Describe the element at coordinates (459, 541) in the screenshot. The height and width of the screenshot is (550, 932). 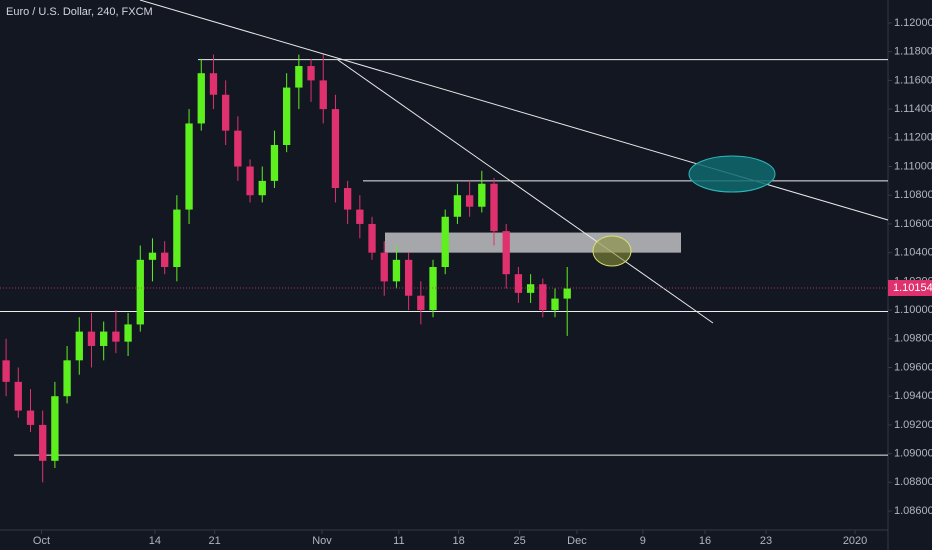
I see `x-tick-label: 18` at that location.